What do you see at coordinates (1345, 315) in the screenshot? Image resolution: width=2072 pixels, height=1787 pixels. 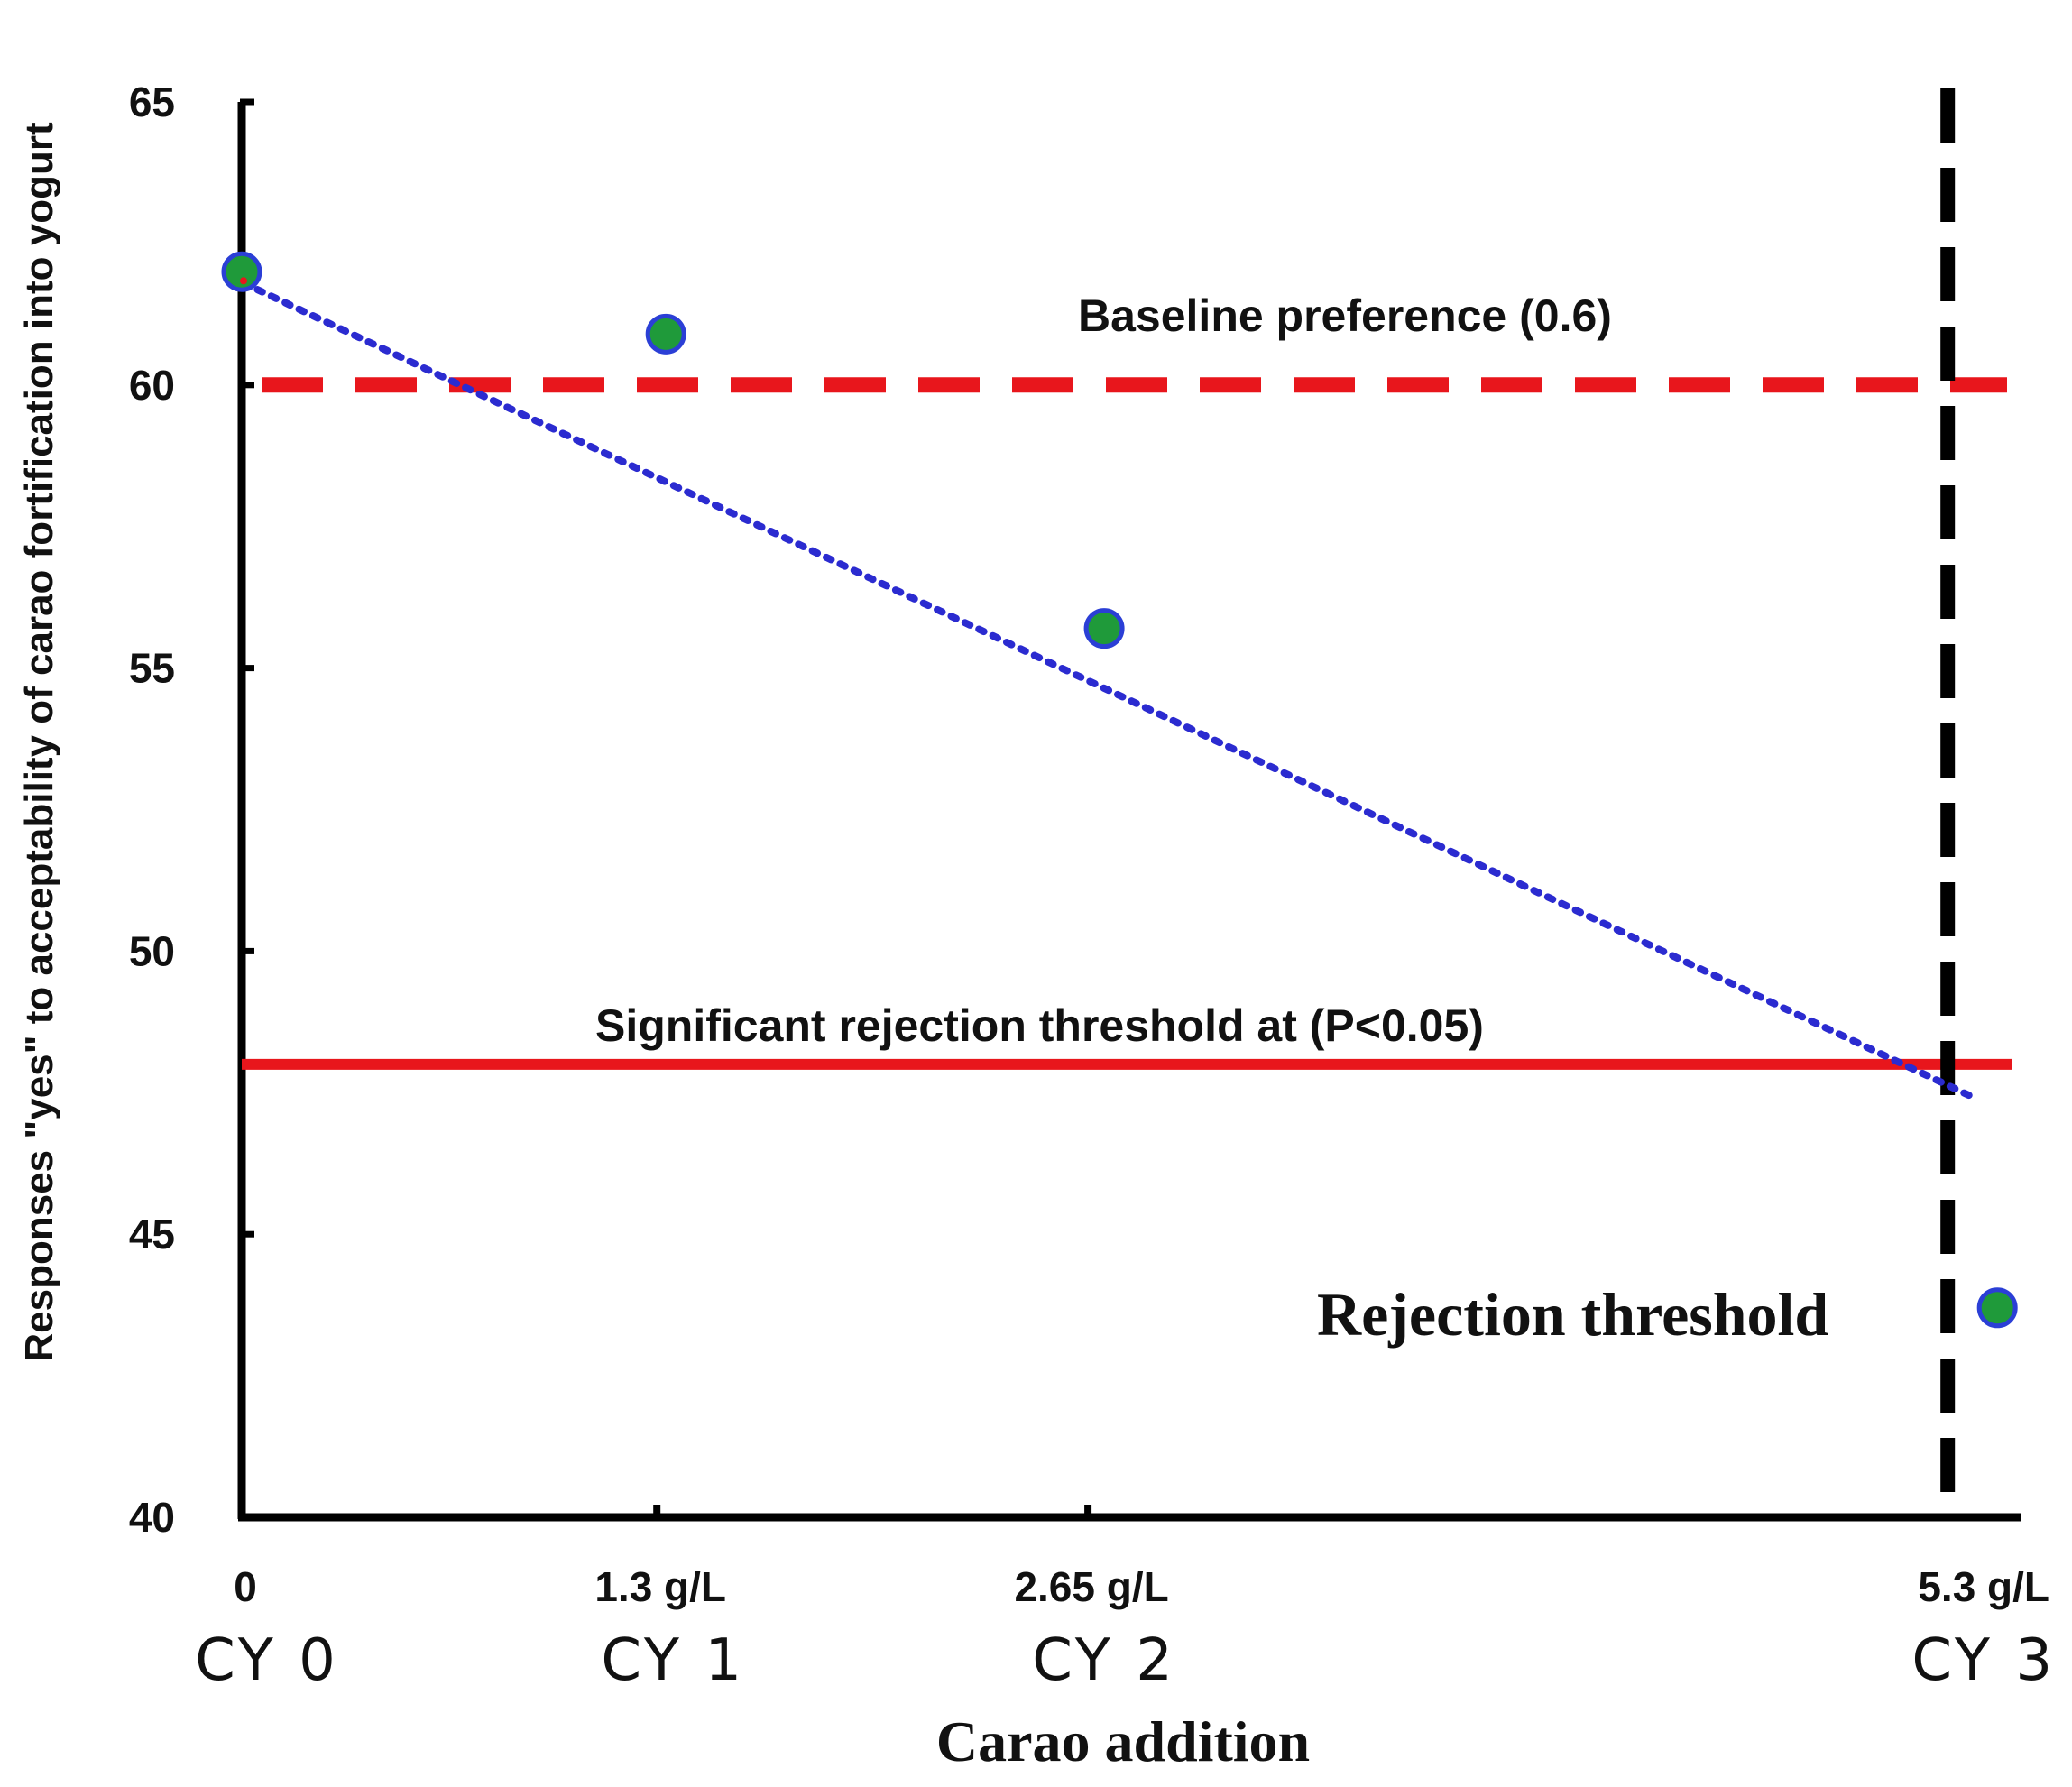 I see `baseline-label: Baseline preference (0.6)` at bounding box center [1345, 315].